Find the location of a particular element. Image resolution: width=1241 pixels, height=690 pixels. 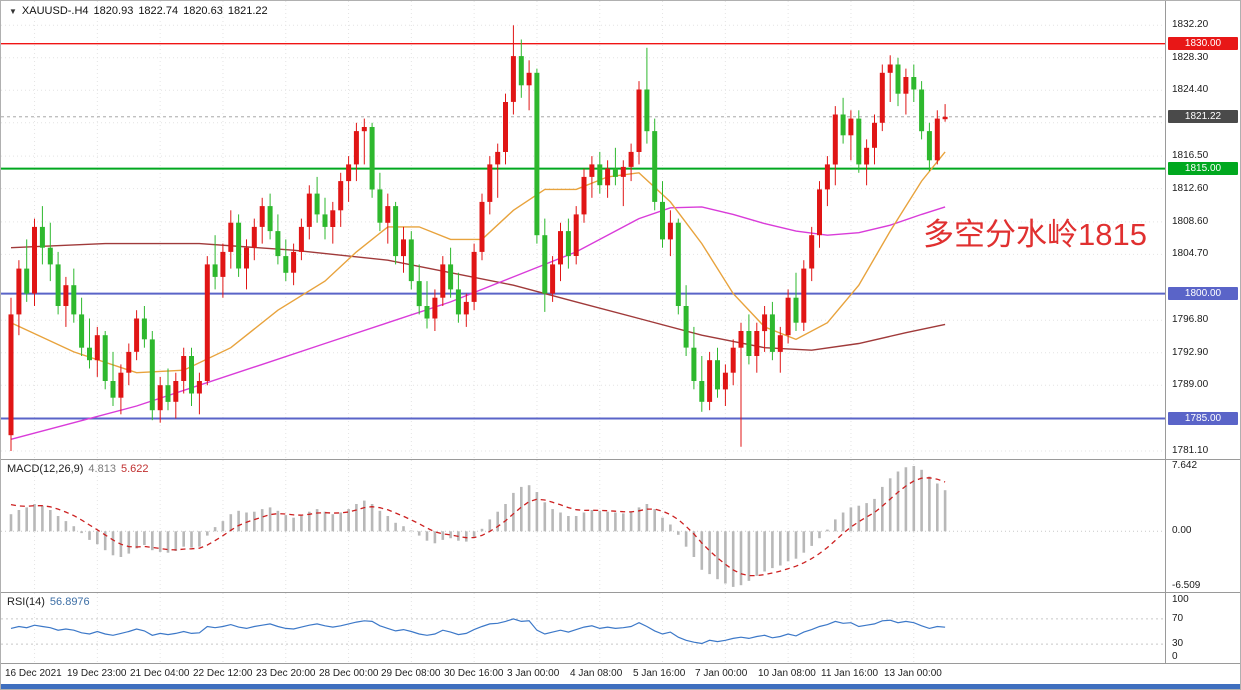

ohlc-close: 1821.22 is located at coordinates (247, 11).